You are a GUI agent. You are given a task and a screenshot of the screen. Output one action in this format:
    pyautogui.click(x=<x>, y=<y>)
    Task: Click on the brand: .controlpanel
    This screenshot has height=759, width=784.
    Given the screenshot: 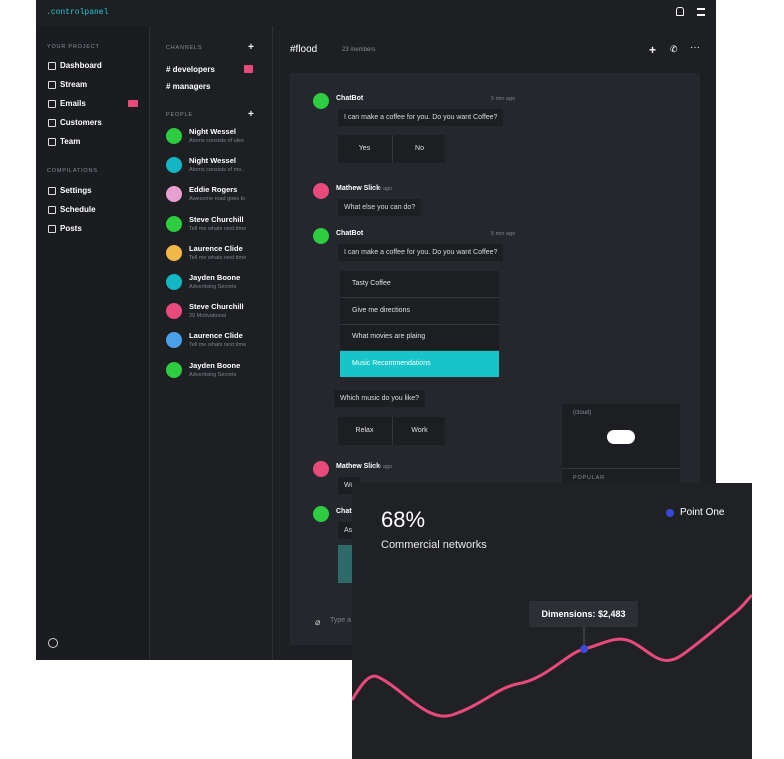 What is the action you would take?
    pyautogui.click(x=77, y=12)
    